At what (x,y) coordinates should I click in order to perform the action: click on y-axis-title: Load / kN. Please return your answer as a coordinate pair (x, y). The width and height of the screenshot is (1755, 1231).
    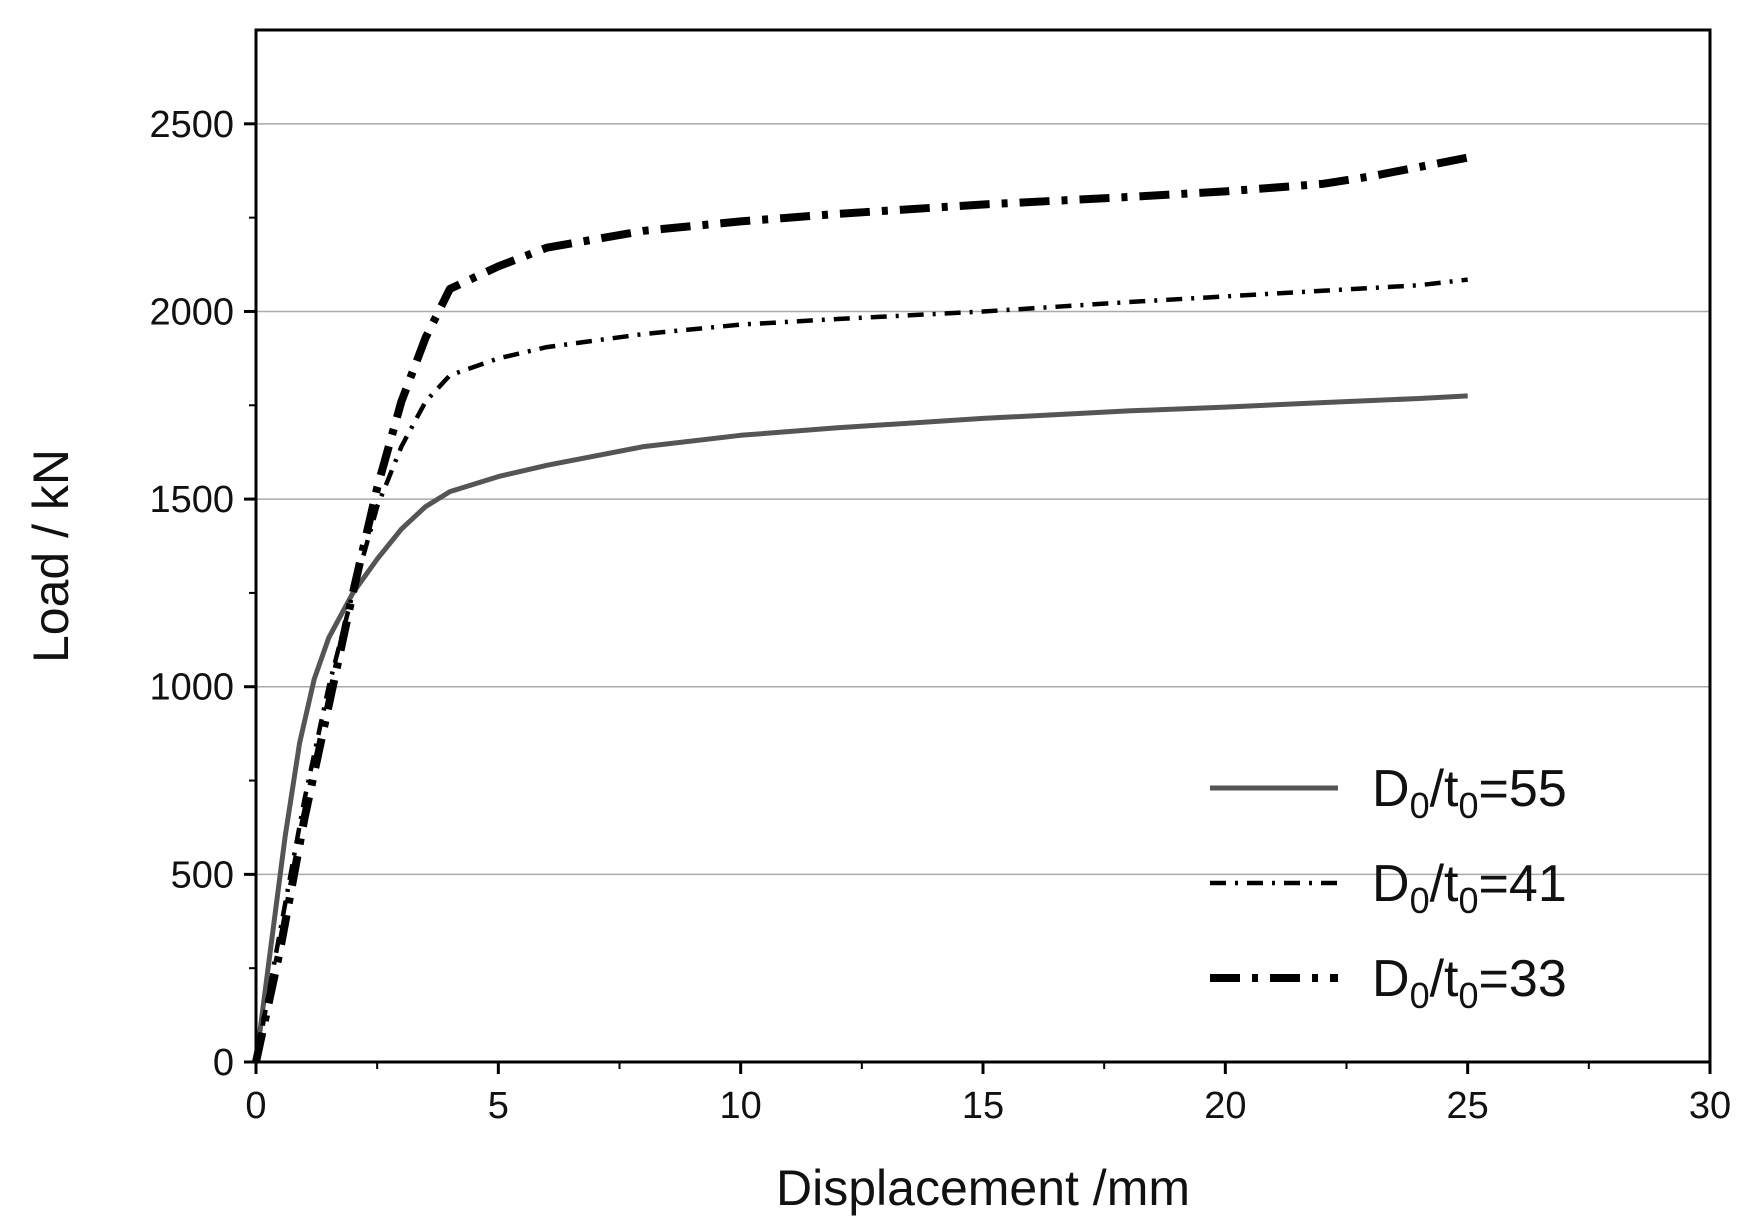
    Looking at the image, I should click on (51, 556).